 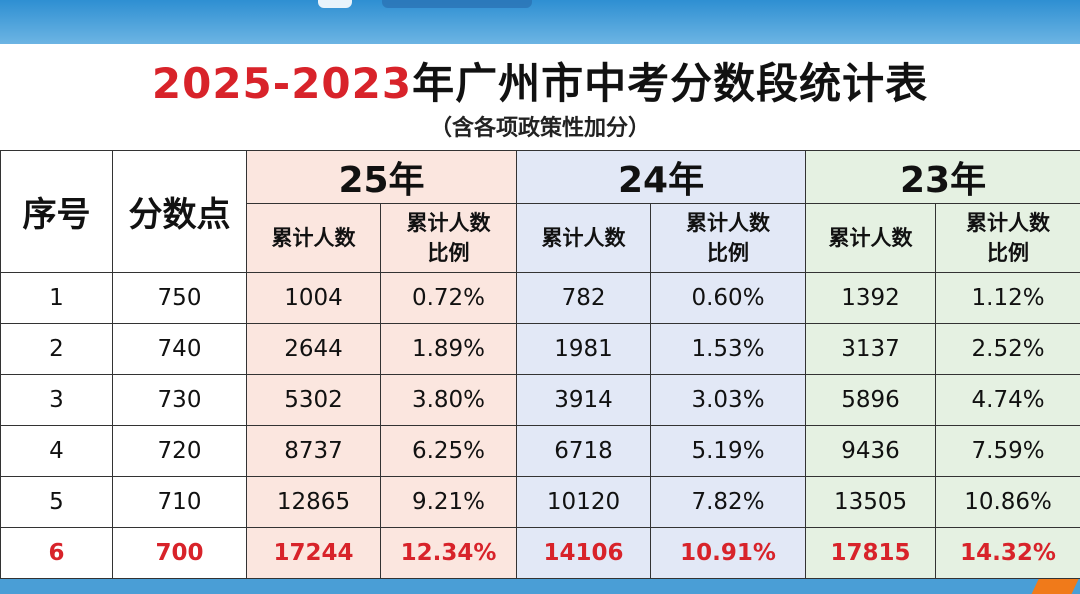 What do you see at coordinates (728, 451) in the screenshot?
I see `cell-ratio-24: 5.19%` at bounding box center [728, 451].